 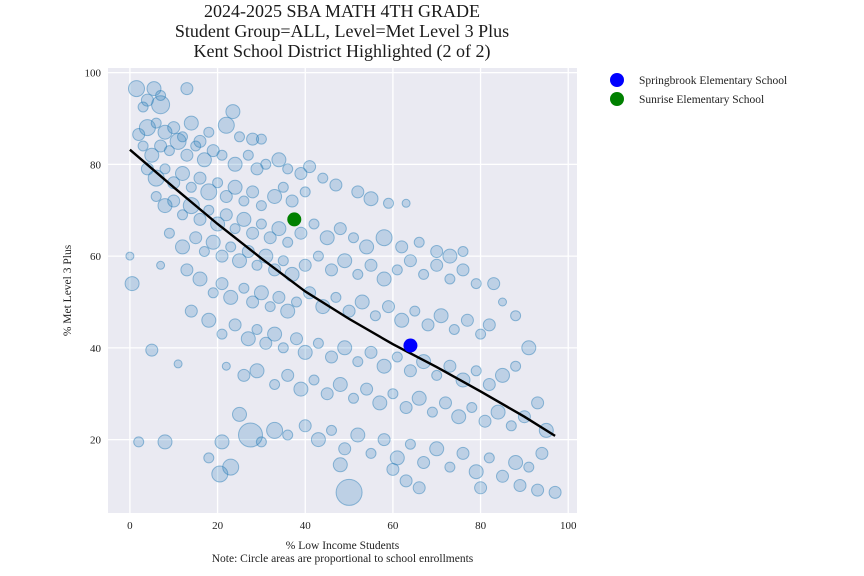 What do you see at coordinates (393, 526) in the screenshot?
I see `x-tick-label: 60` at bounding box center [393, 526].